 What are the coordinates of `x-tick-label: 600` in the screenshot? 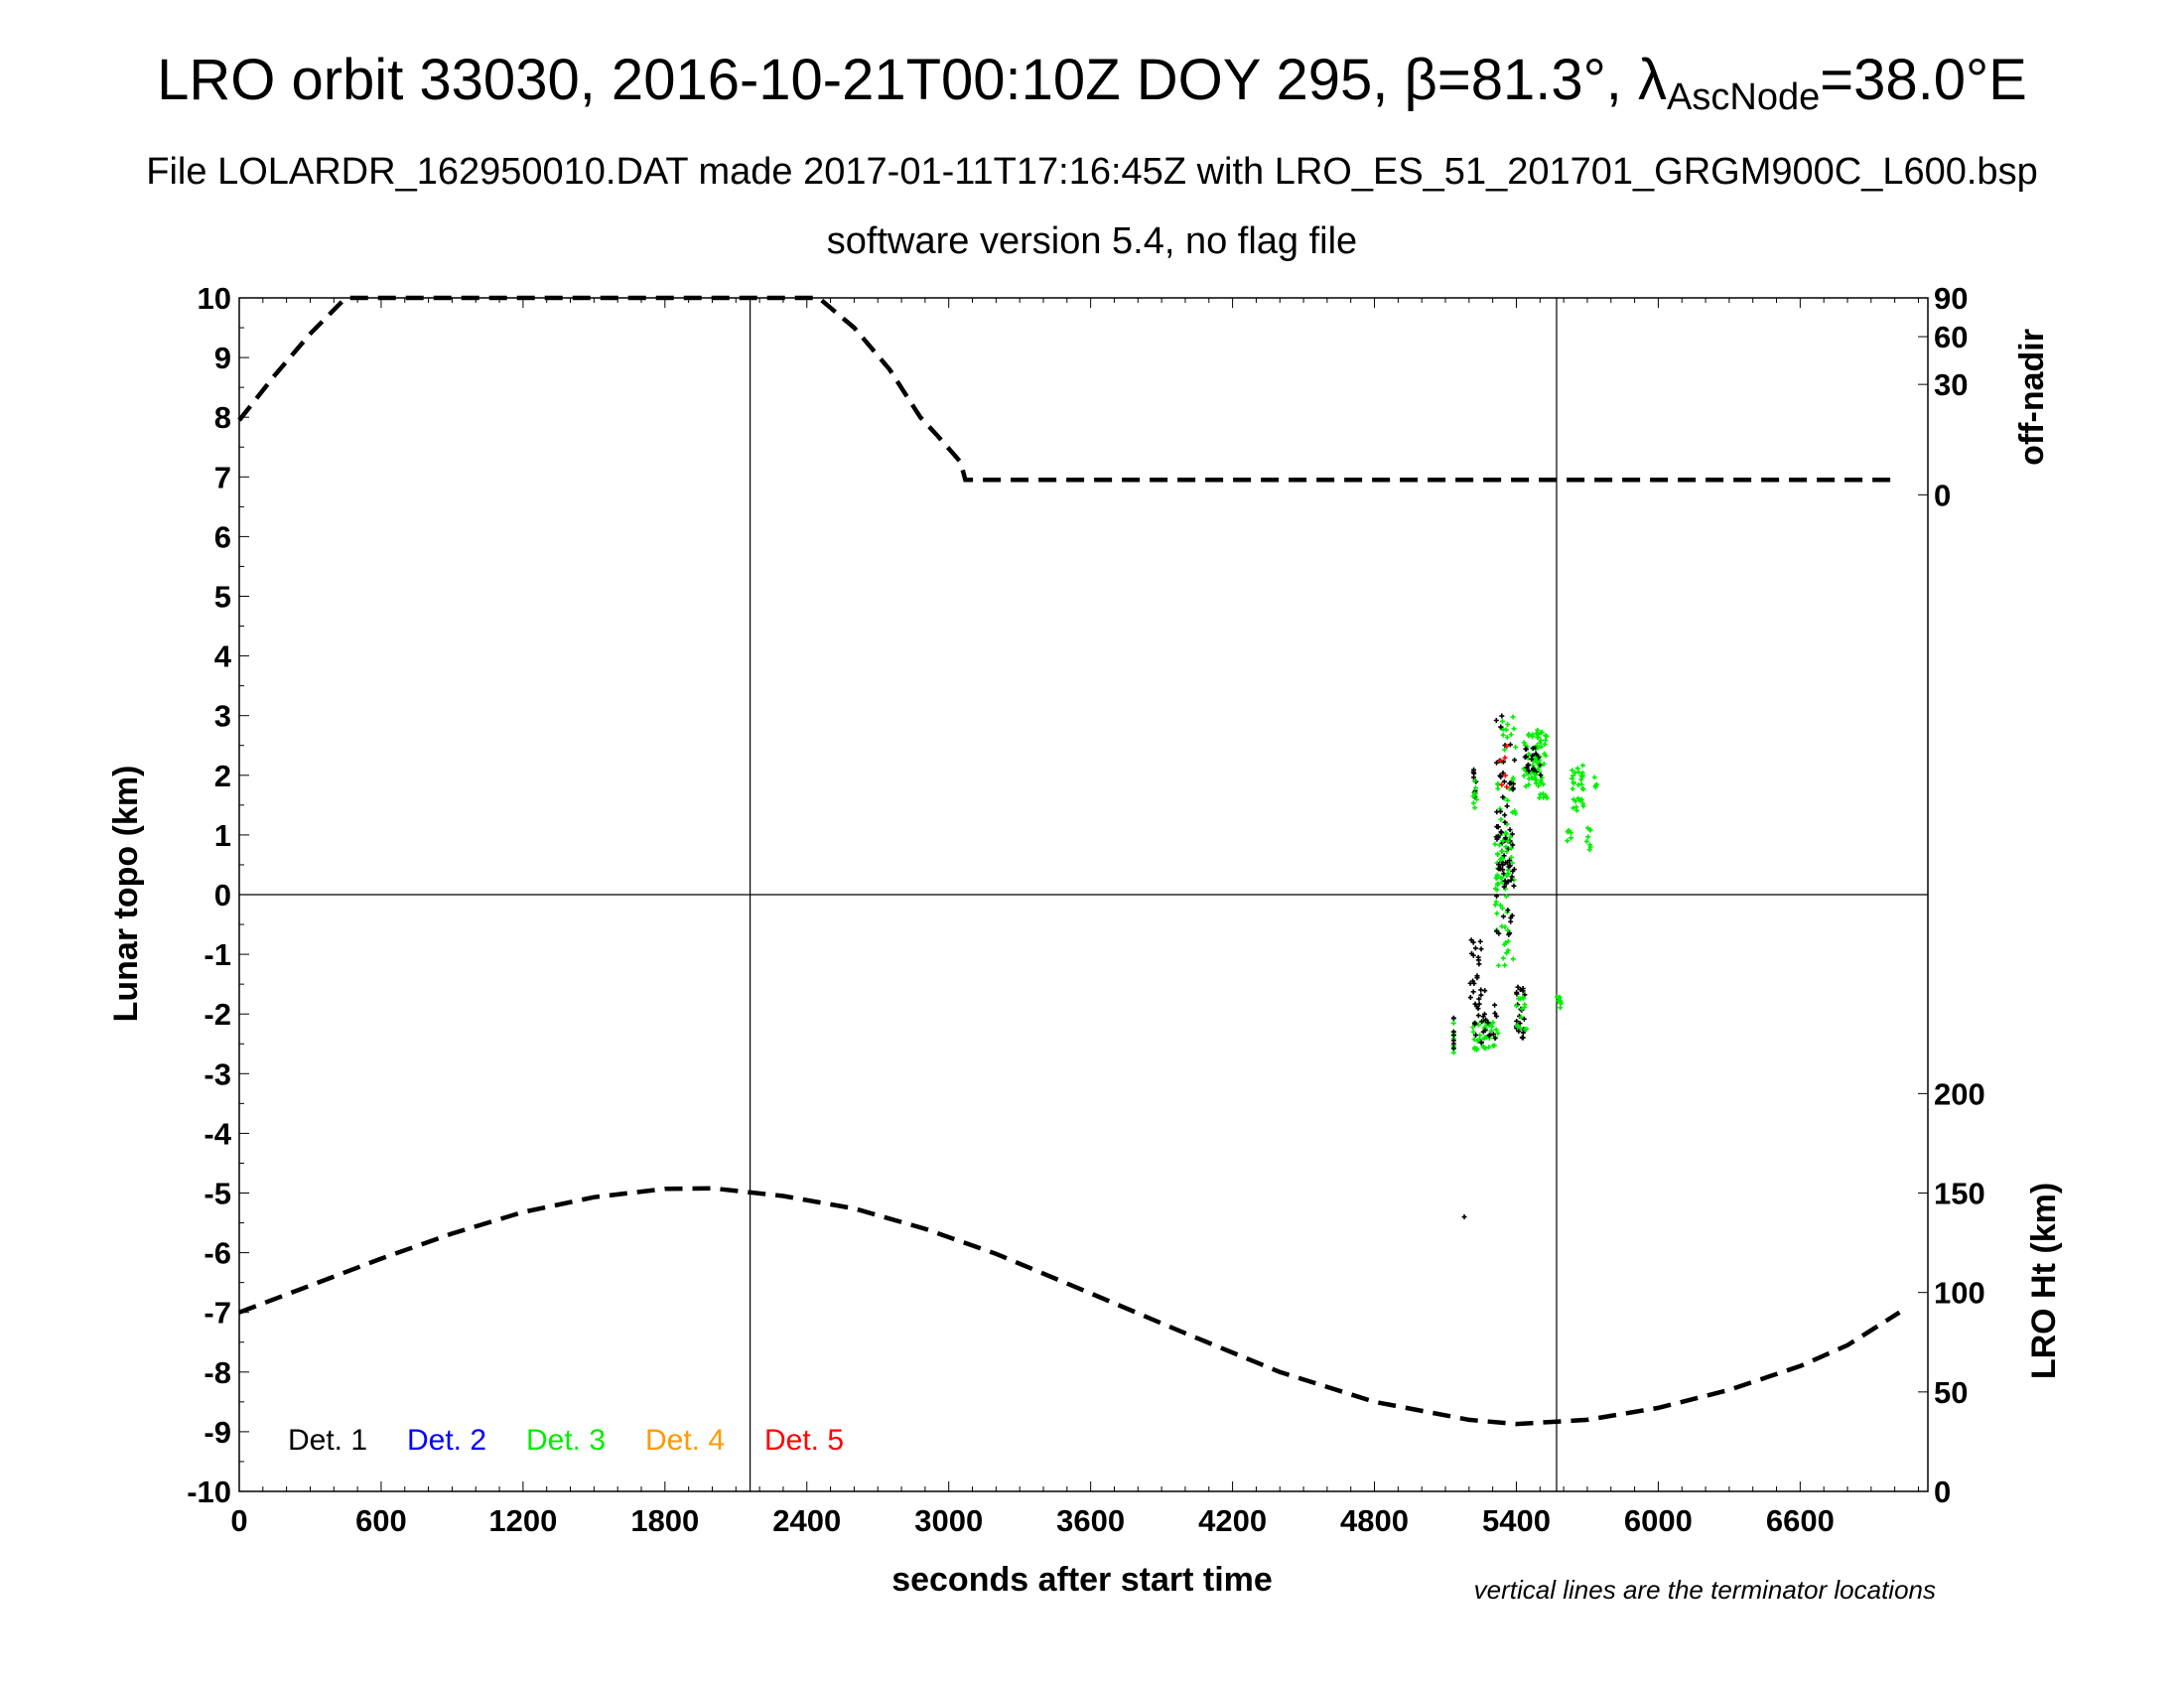 It's located at (381, 1520).